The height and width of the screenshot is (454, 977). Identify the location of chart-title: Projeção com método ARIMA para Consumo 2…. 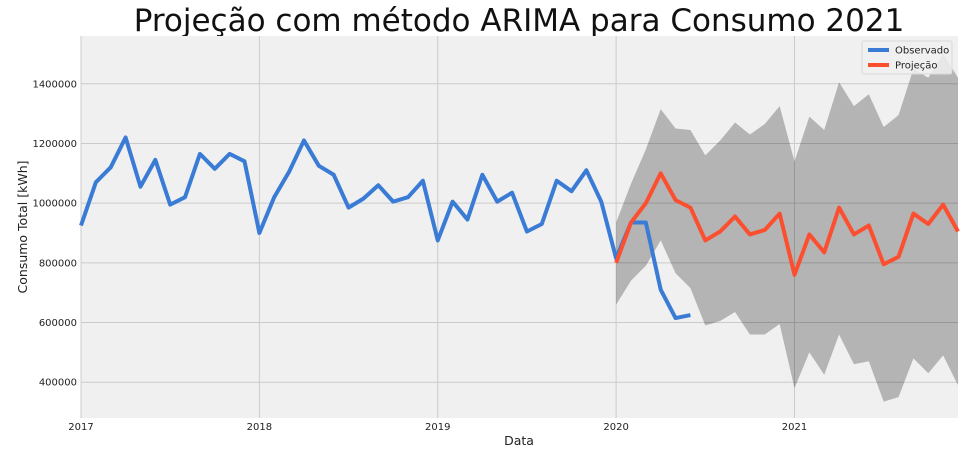
(519, 21).